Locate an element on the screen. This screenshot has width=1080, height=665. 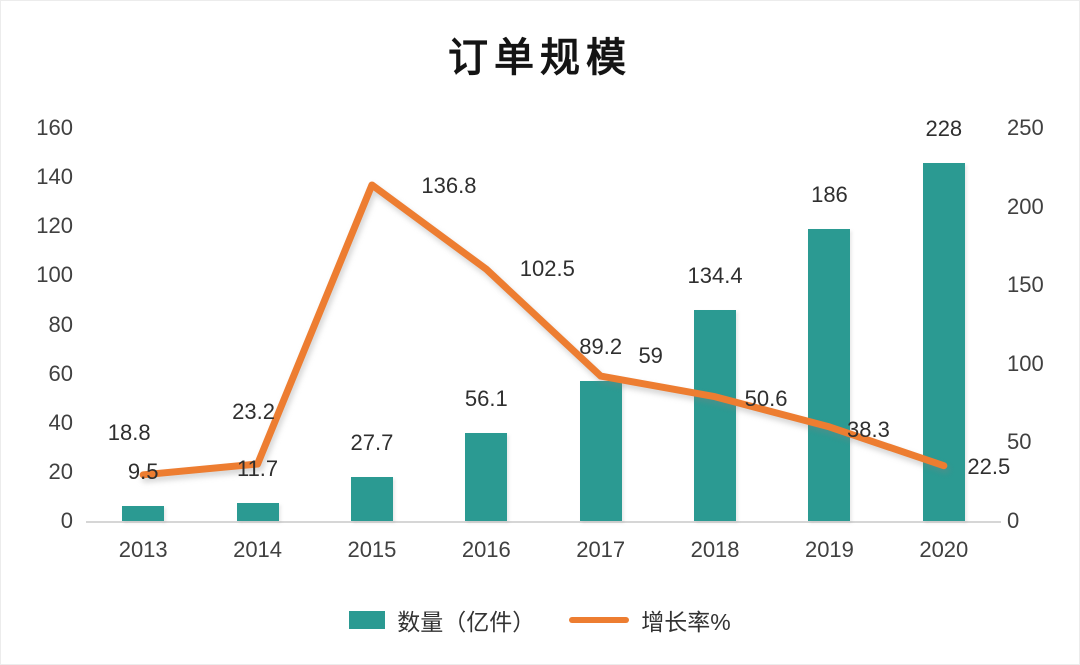
legend-item-growth: 增长率% is located at coordinates (650, 620).